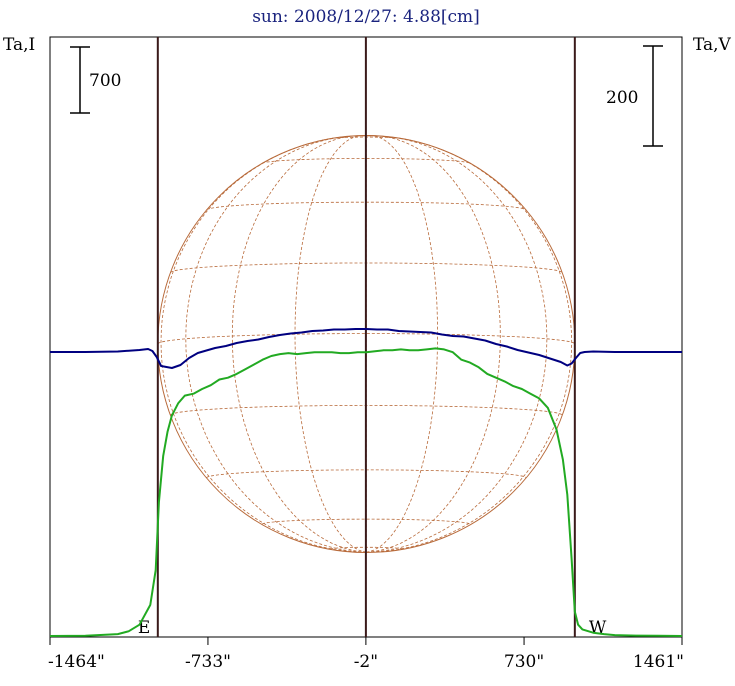 The image size is (735, 686). I want to click on x-tick-label: -1464", so click(76, 662).